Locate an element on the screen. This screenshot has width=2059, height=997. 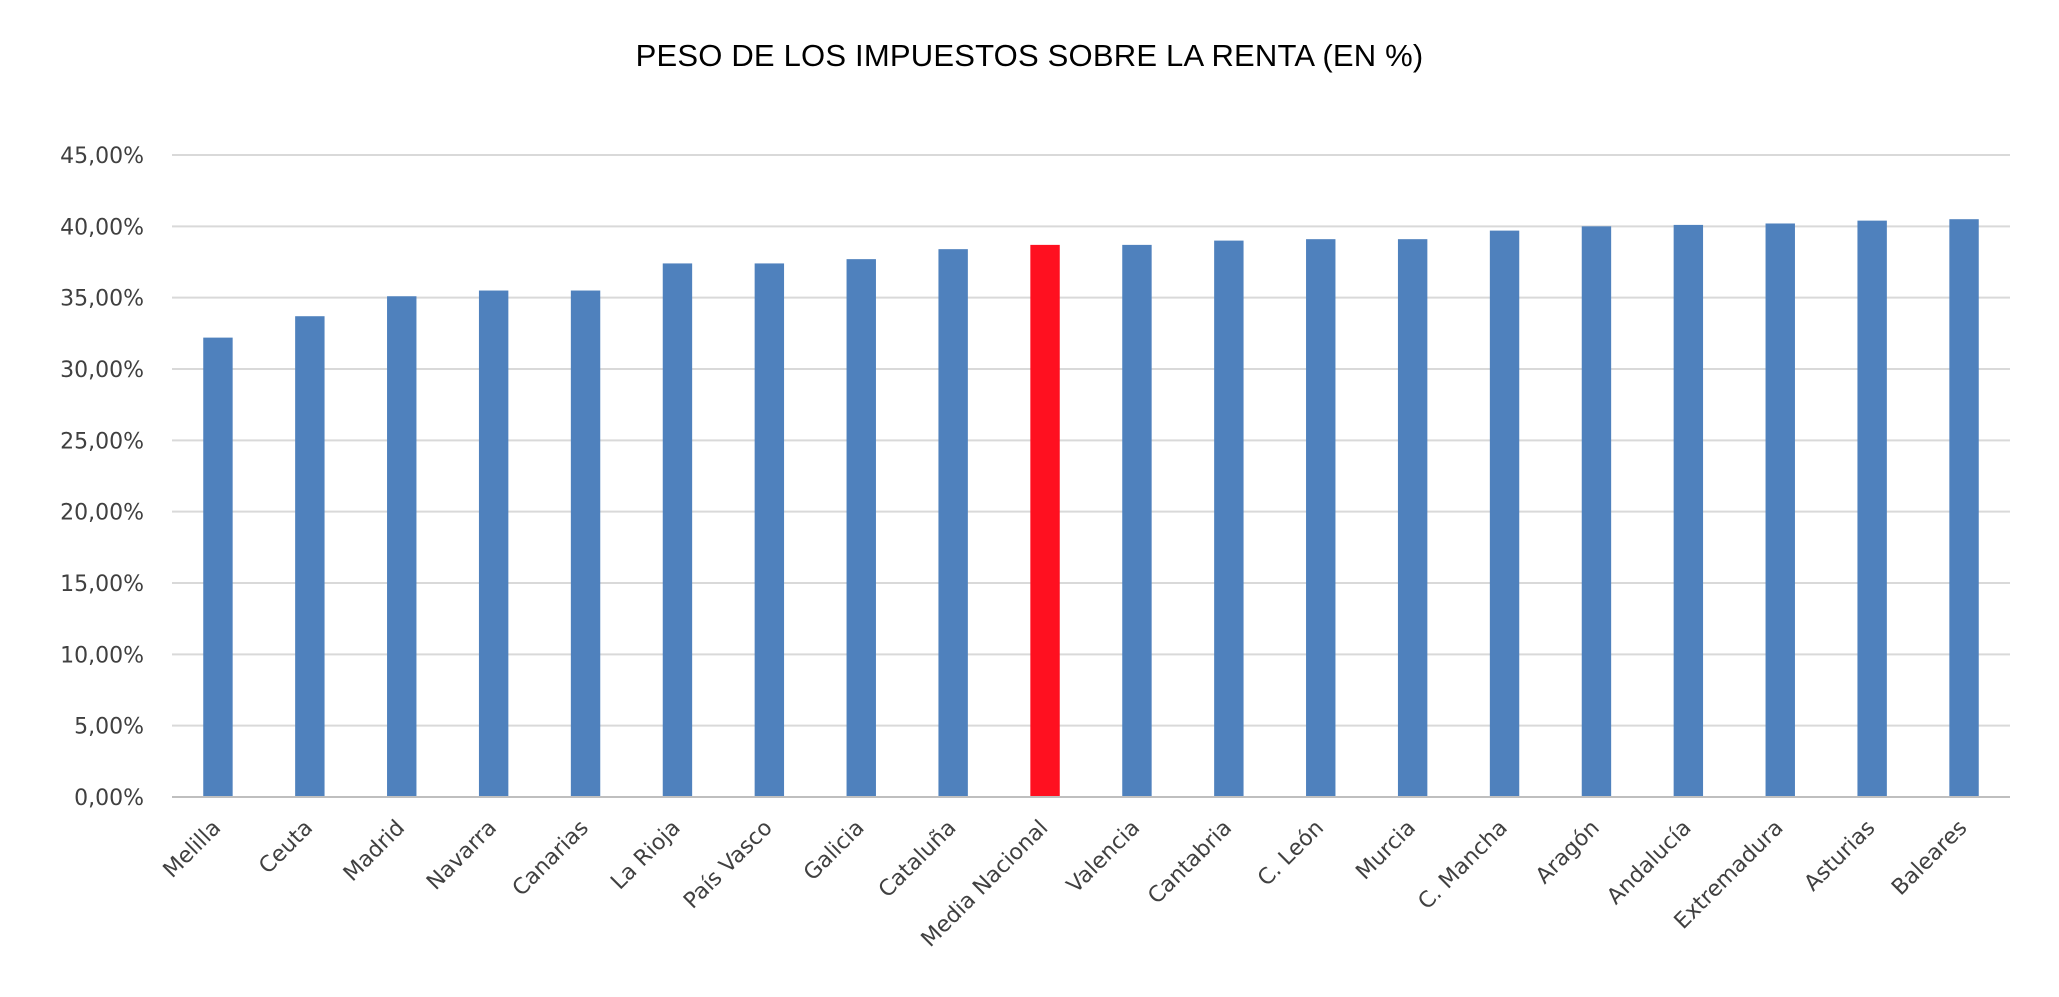
y-tick-label: 35,00% is located at coordinates (102, 299).